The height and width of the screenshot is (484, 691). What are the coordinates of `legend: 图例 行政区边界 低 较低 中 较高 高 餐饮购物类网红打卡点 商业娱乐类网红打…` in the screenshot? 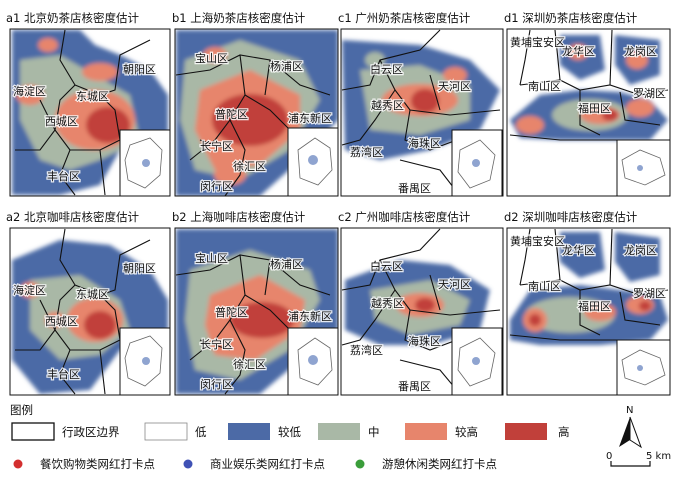 It's located at (290, 437).